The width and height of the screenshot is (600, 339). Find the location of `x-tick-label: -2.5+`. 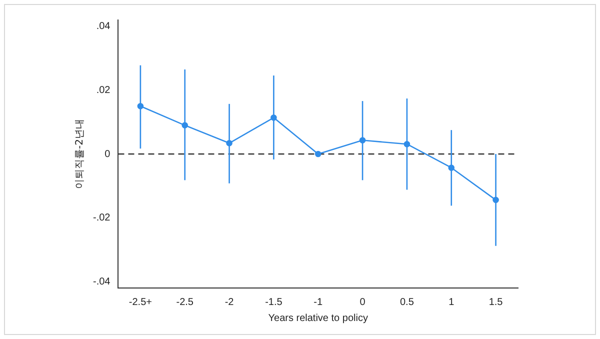

x-tick-label: -2.5+ is located at coordinates (140, 302).